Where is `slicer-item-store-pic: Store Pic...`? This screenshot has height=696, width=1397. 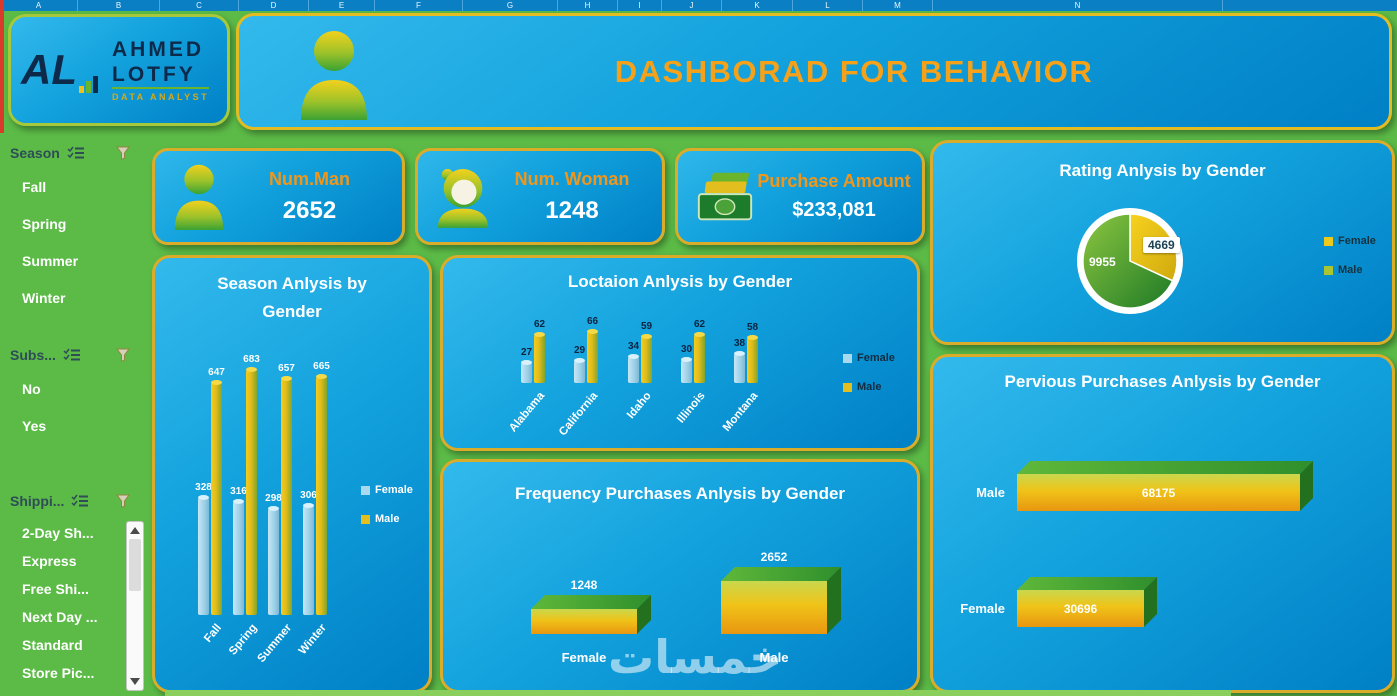
slicer-item-store-pic: Store Pic... is located at coordinates (58, 673).